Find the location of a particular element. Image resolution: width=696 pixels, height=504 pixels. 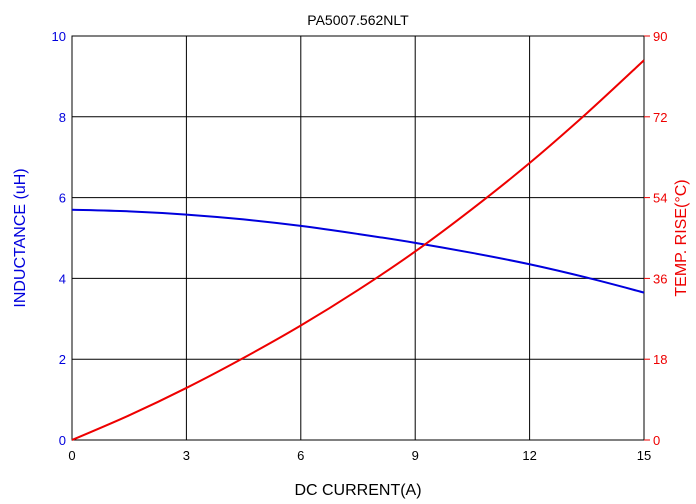

x-axis-title: DC CURRENT(A) is located at coordinates (357, 490).